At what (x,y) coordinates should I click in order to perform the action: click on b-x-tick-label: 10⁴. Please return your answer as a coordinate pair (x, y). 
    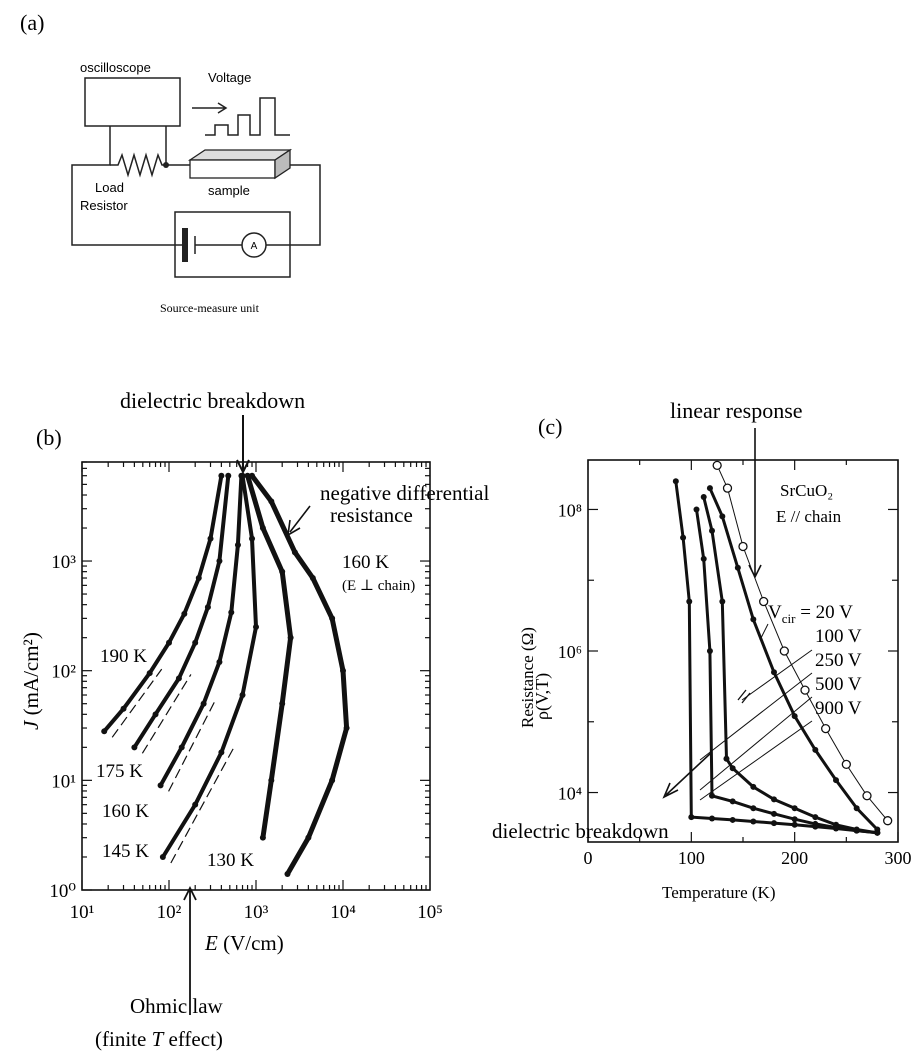
    Looking at the image, I should click on (343, 912).